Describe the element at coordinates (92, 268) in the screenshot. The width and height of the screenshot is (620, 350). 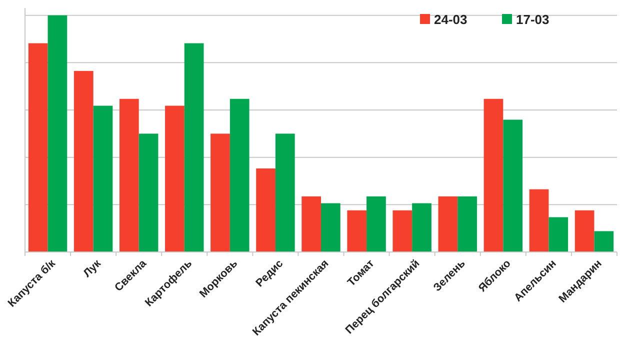
I see `x-tick-label: Лук` at that location.